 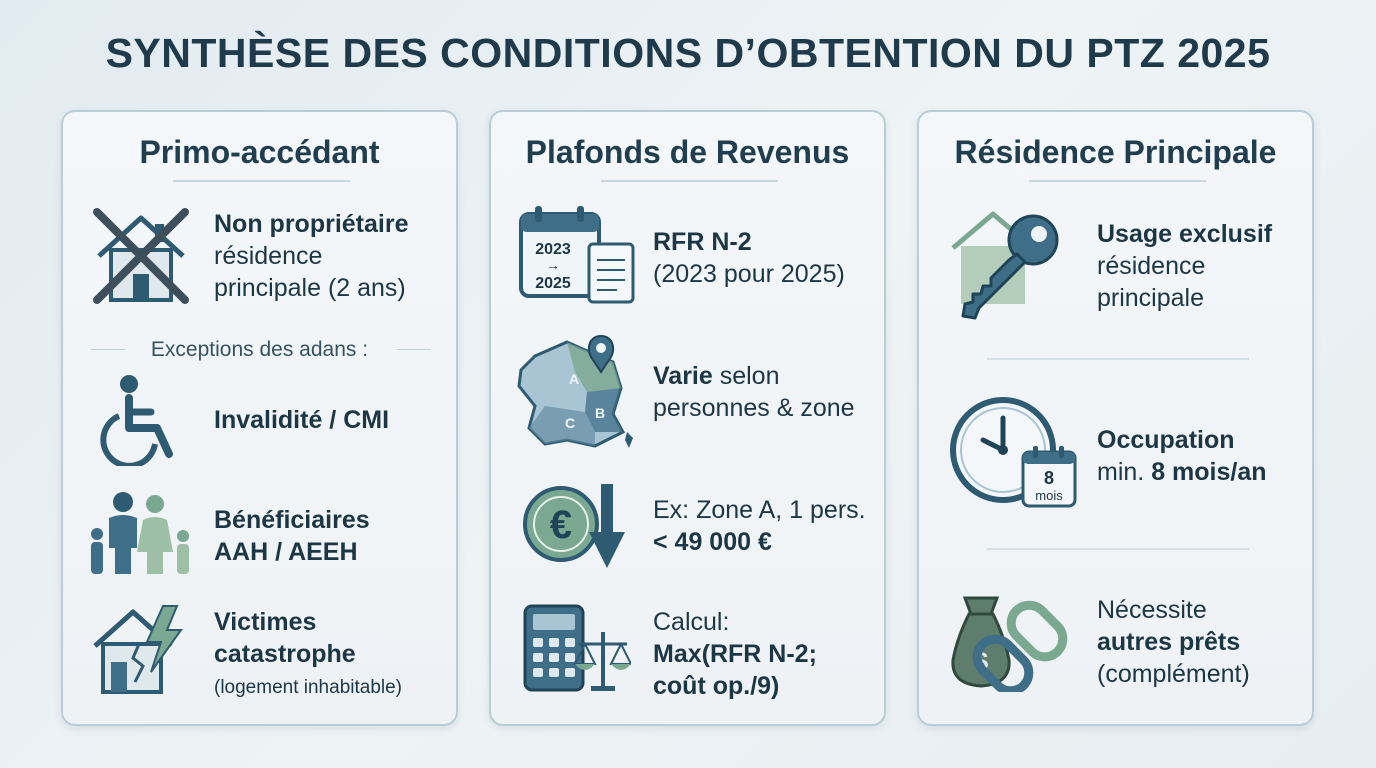 What do you see at coordinates (302, 420) in the screenshot?
I see `item-bold: Invalidité / CMI` at bounding box center [302, 420].